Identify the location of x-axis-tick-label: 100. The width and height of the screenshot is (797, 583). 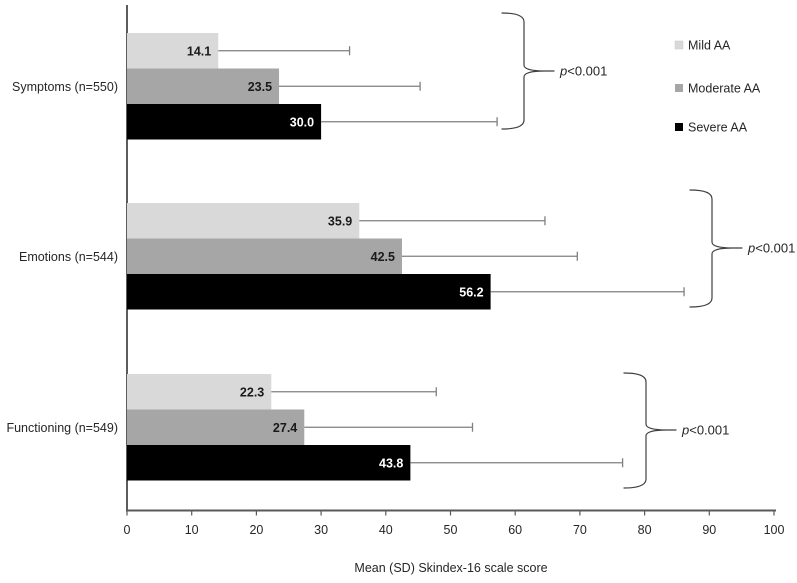
(774, 530).